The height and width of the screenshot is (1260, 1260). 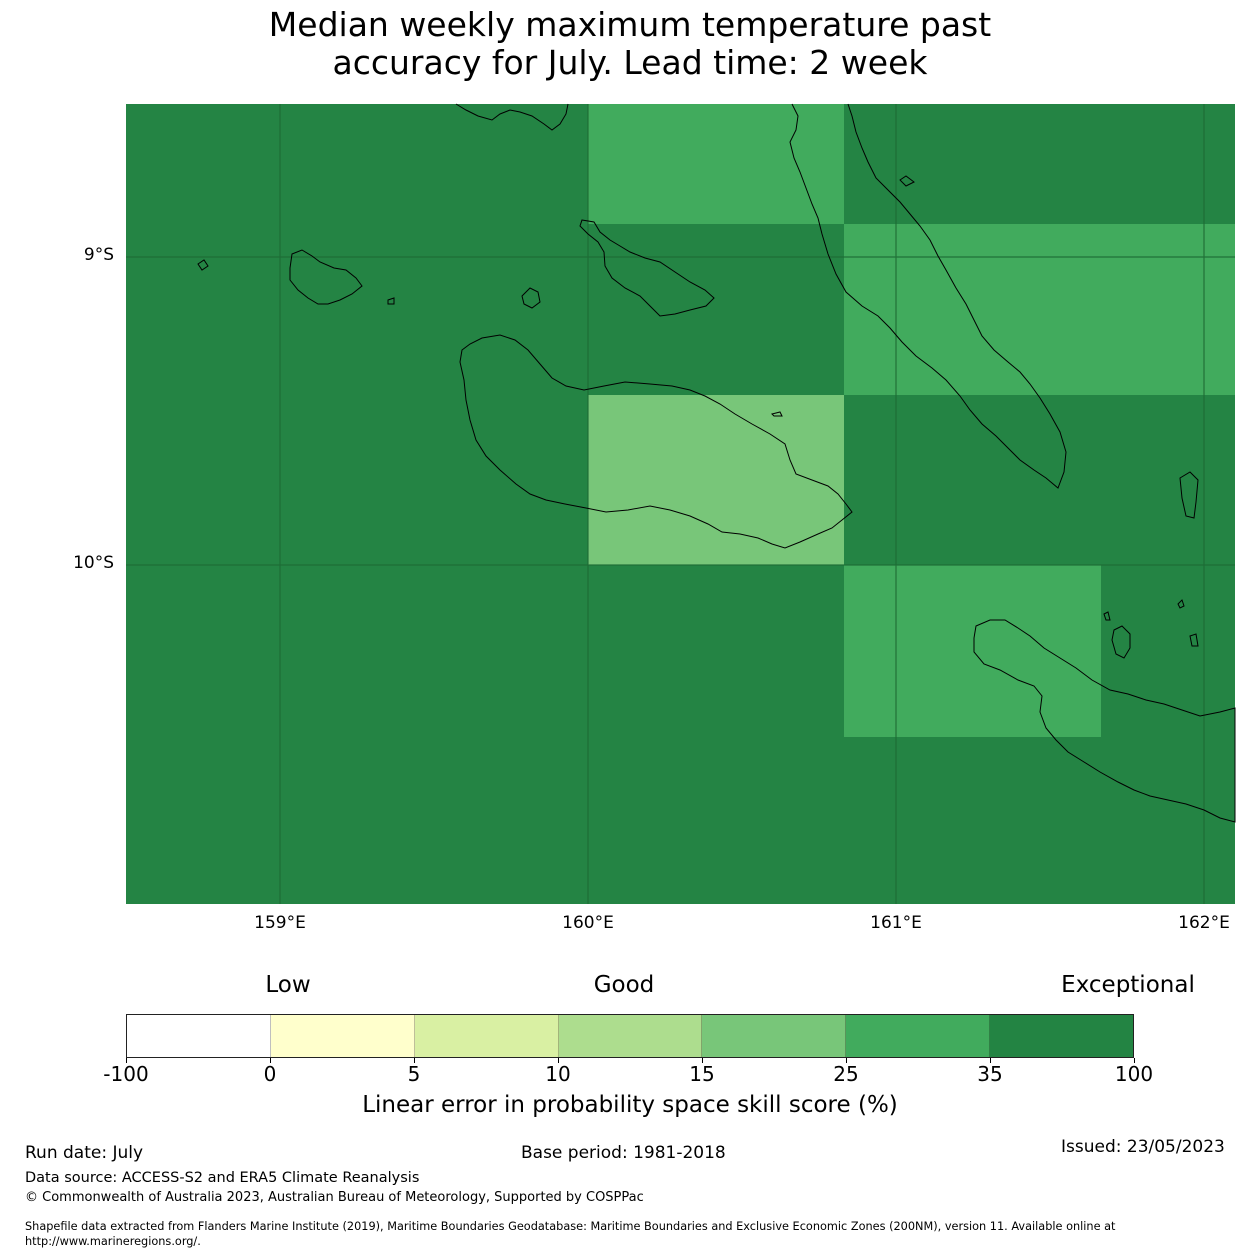 I want to click on coastline-florida-islands, so click(x=647, y=268).